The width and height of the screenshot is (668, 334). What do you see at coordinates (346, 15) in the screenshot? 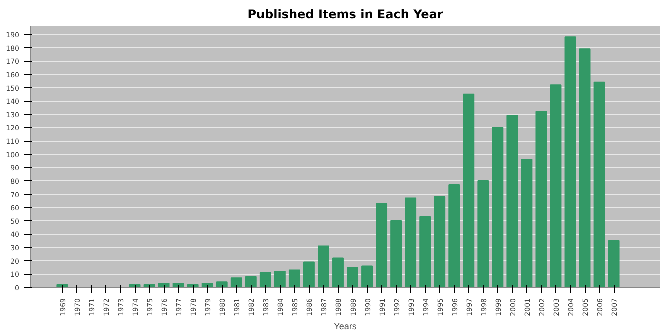
I see `chart-title: Published Items in Each Year` at bounding box center [346, 15].